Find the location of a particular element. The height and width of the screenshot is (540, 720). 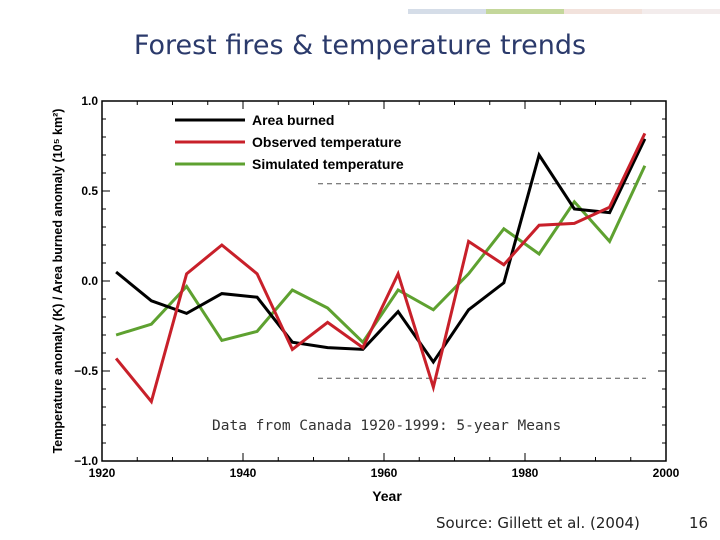

y-tick-label: 0.0 is located at coordinates (89, 281).